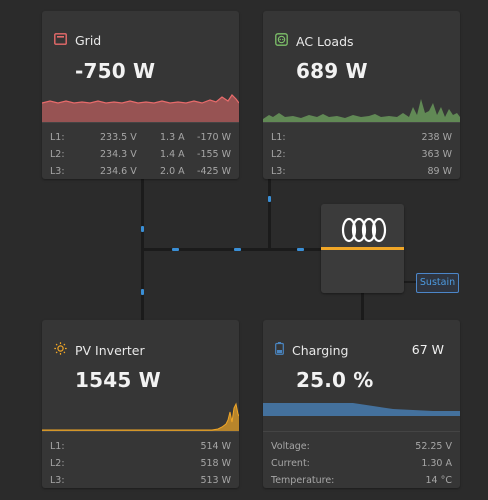 The width and height of the screenshot is (488, 500). Describe the element at coordinates (231, 249) in the screenshot. I see `wire-horizontal-bus` at that location.